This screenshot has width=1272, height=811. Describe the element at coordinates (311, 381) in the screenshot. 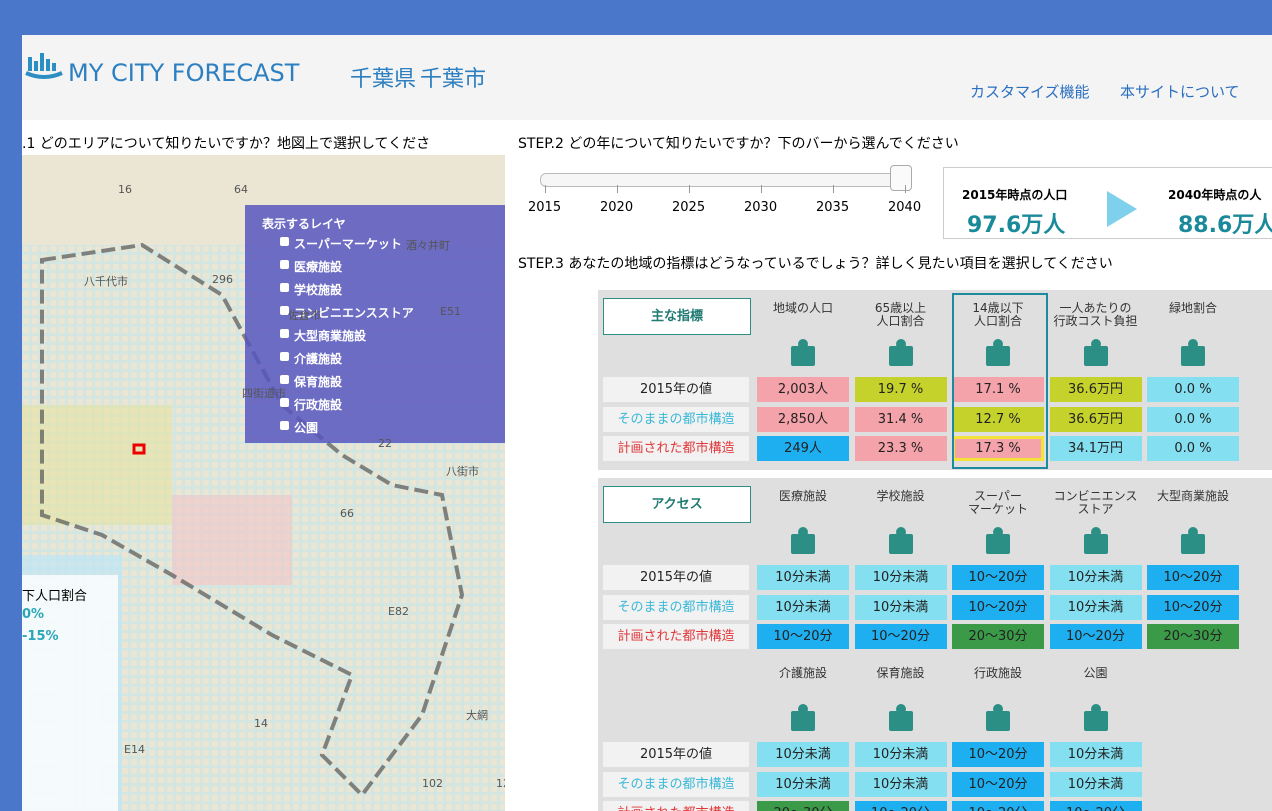

I see `layer-checkbox: 保育施設` at that location.